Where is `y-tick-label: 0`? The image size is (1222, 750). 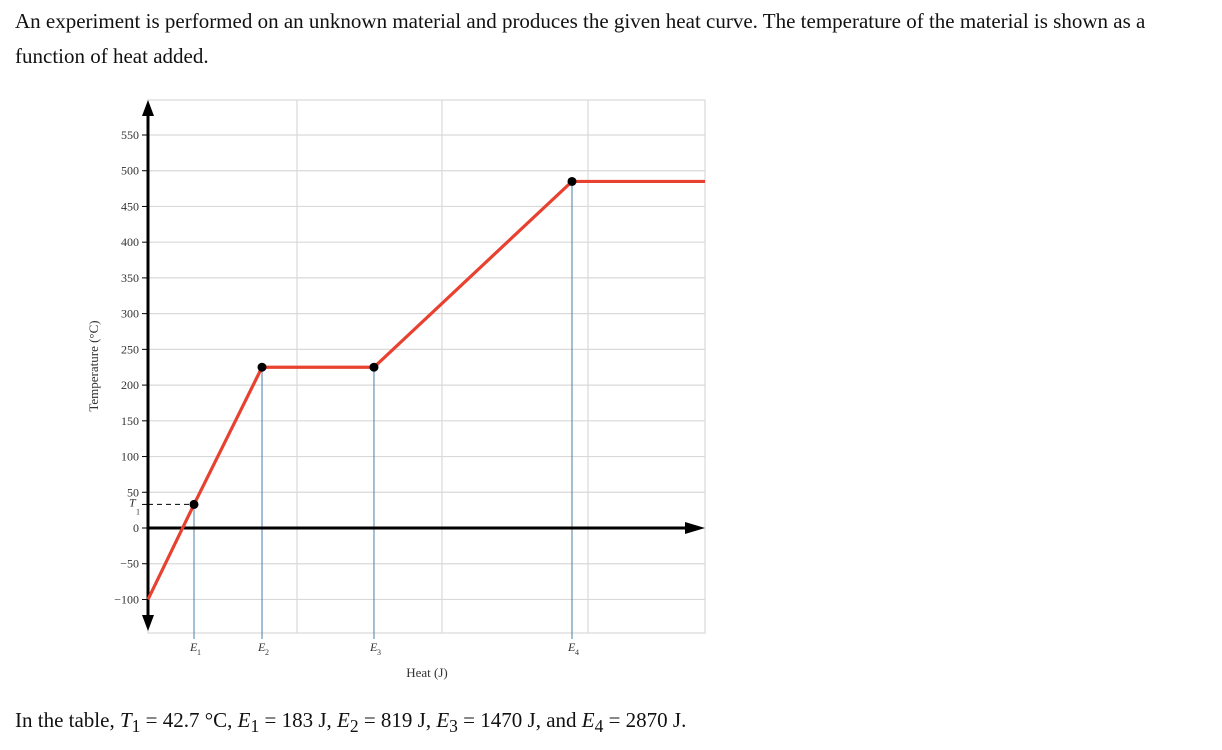 y-tick-label: 0 is located at coordinates (136, 528).